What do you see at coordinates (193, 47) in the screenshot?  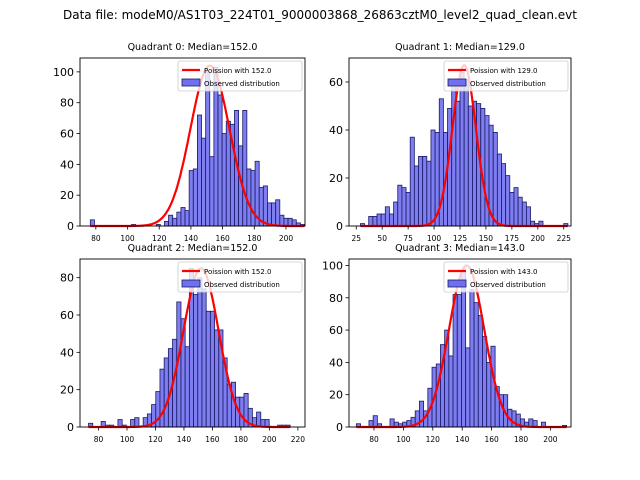 I see `subplot-title: Quadrant 0: Median=152.0` at bounding box center [193, 47].